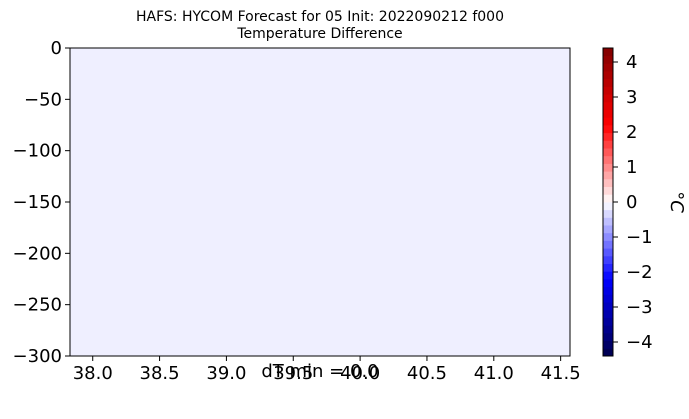  What do you see at coordinates (494, 373) in the screenshot?
I see `x-tick-label: 41.0` at bounding box center [494, 373].